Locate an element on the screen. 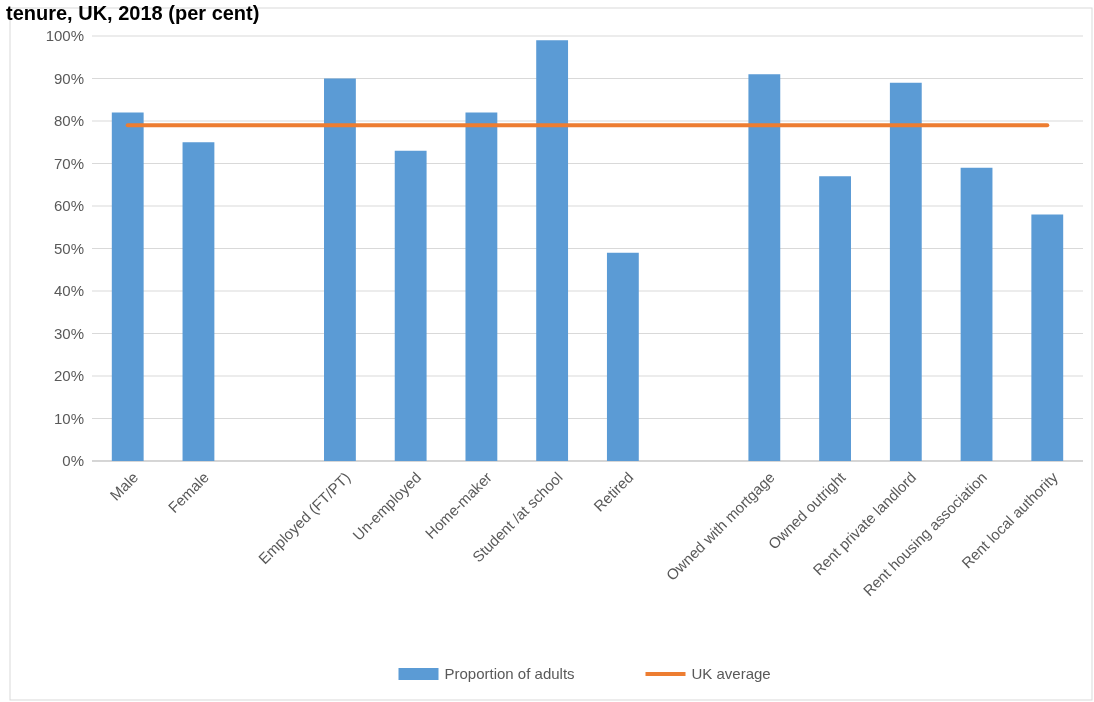 Image resolution: width=1094 pixels, height=702 pixels. y-tick-label: 100% is located at coordinates (64, 36).